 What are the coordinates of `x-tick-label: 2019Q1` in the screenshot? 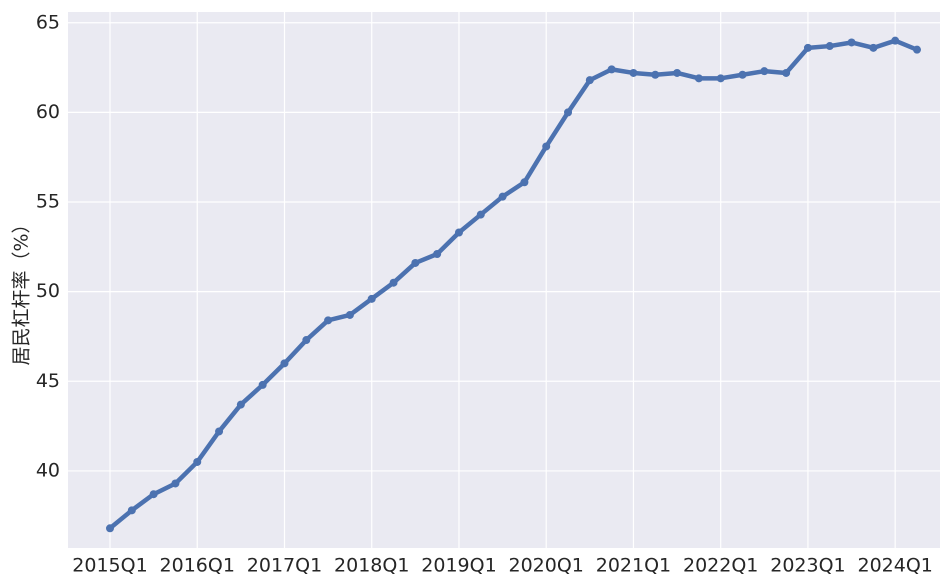 It's located at (458, 566).